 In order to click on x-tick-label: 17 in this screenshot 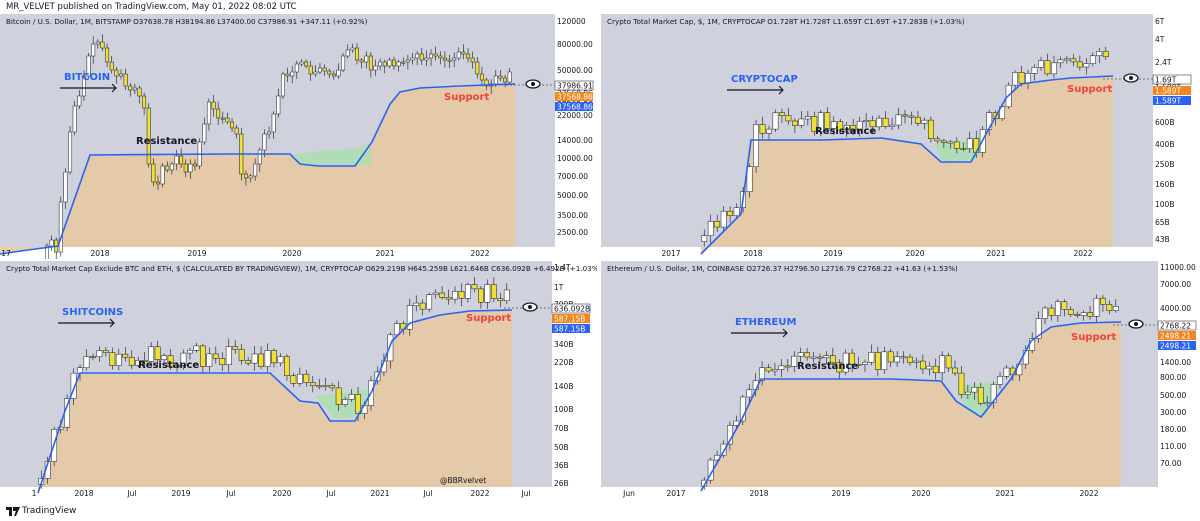, I will do `click(6, 253)`.